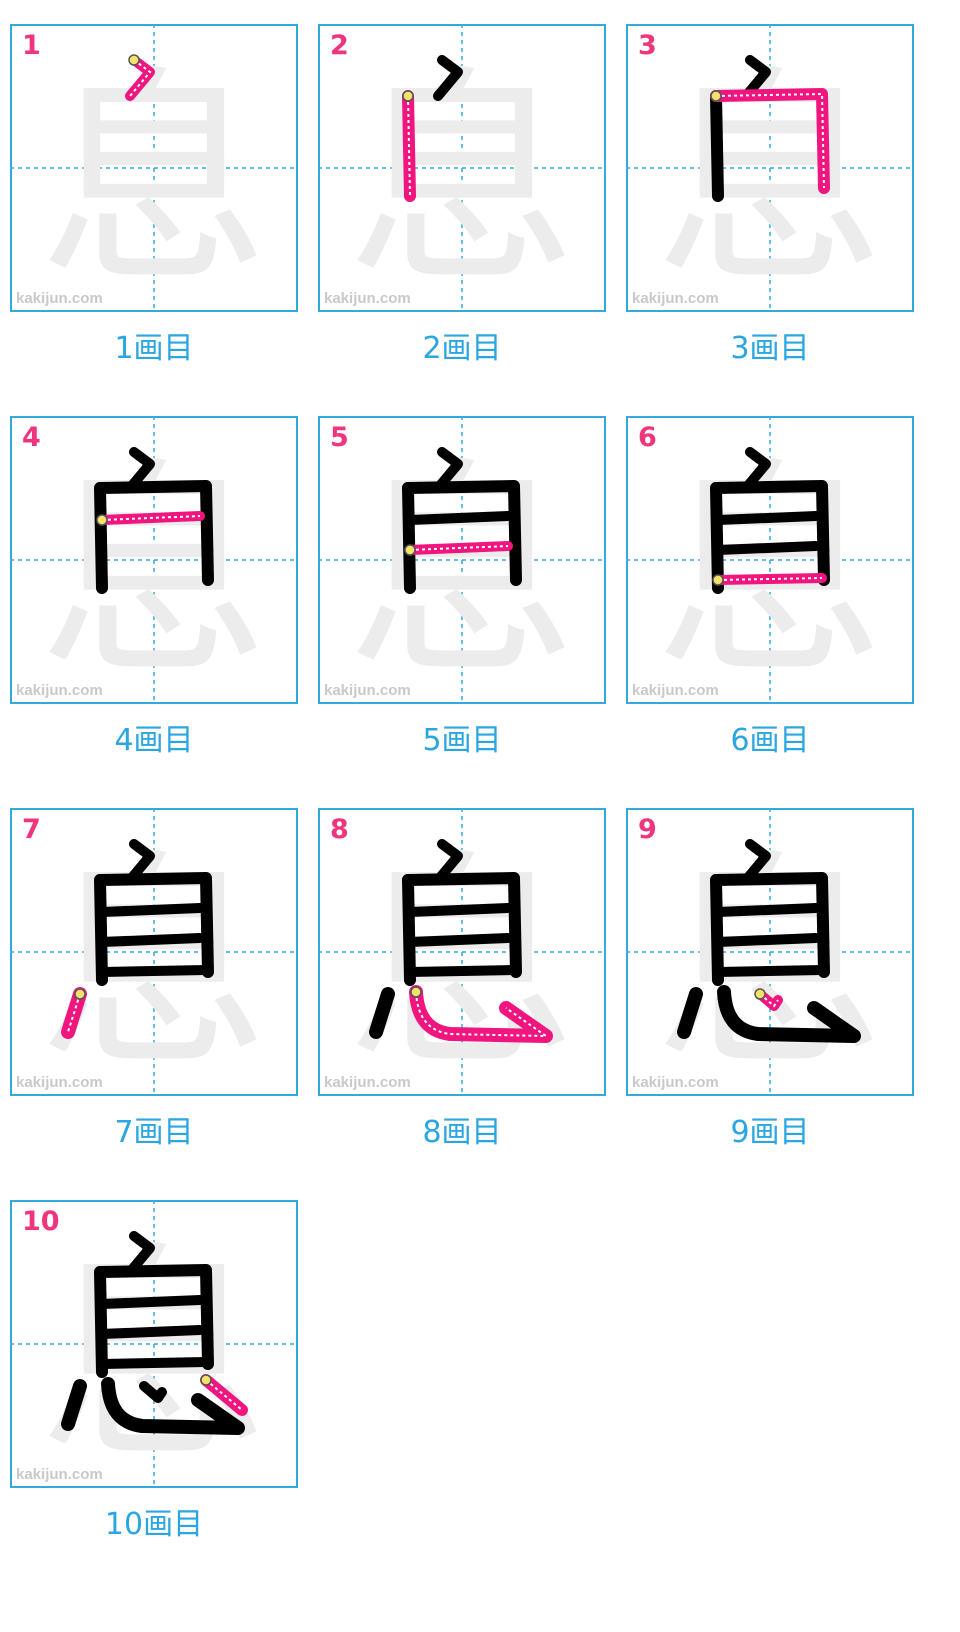 This screenshot has width=960, height=1632. I want to click on stroke-frame: 息 10 kakijun.com, so click(154, 1345).